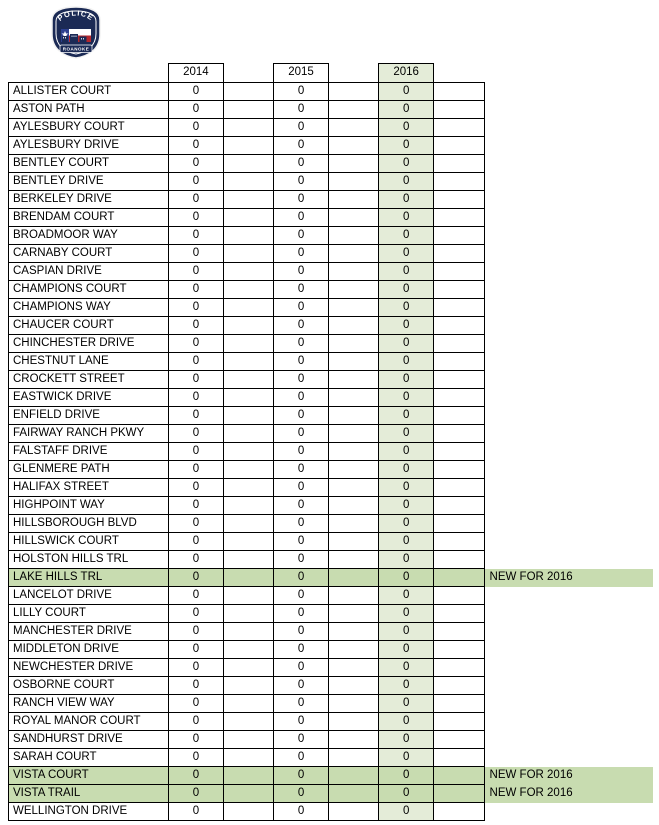  I want to click on table-row: CHINCHESTER DRIVE 0 0 0, so click(330, 343).